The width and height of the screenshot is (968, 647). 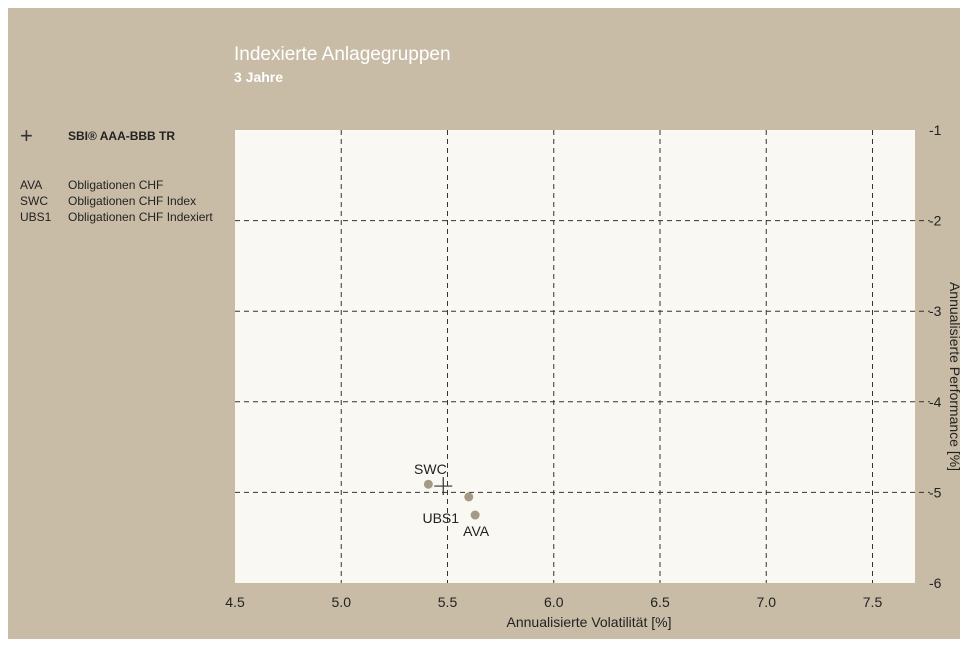 What do you see at coordinates (116, 185) in the screenshot?
I see `legend-name: Obligationen CHF` at bounding box center [116, 185].